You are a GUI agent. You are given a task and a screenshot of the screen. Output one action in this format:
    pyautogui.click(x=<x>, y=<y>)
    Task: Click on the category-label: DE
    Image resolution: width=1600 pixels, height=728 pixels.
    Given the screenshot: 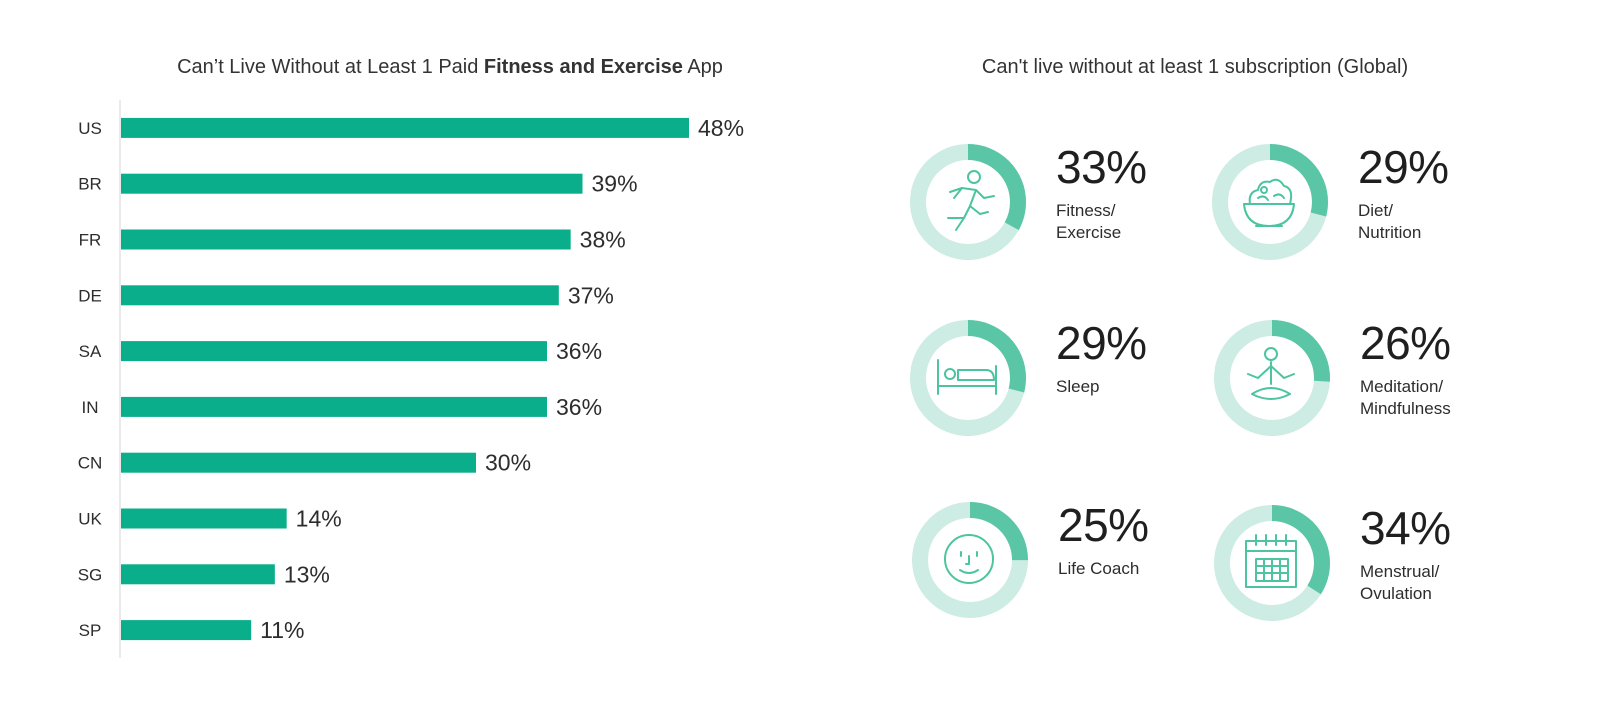 What is the action you would take?
    pyautogui.click(x=90, y=295)
    